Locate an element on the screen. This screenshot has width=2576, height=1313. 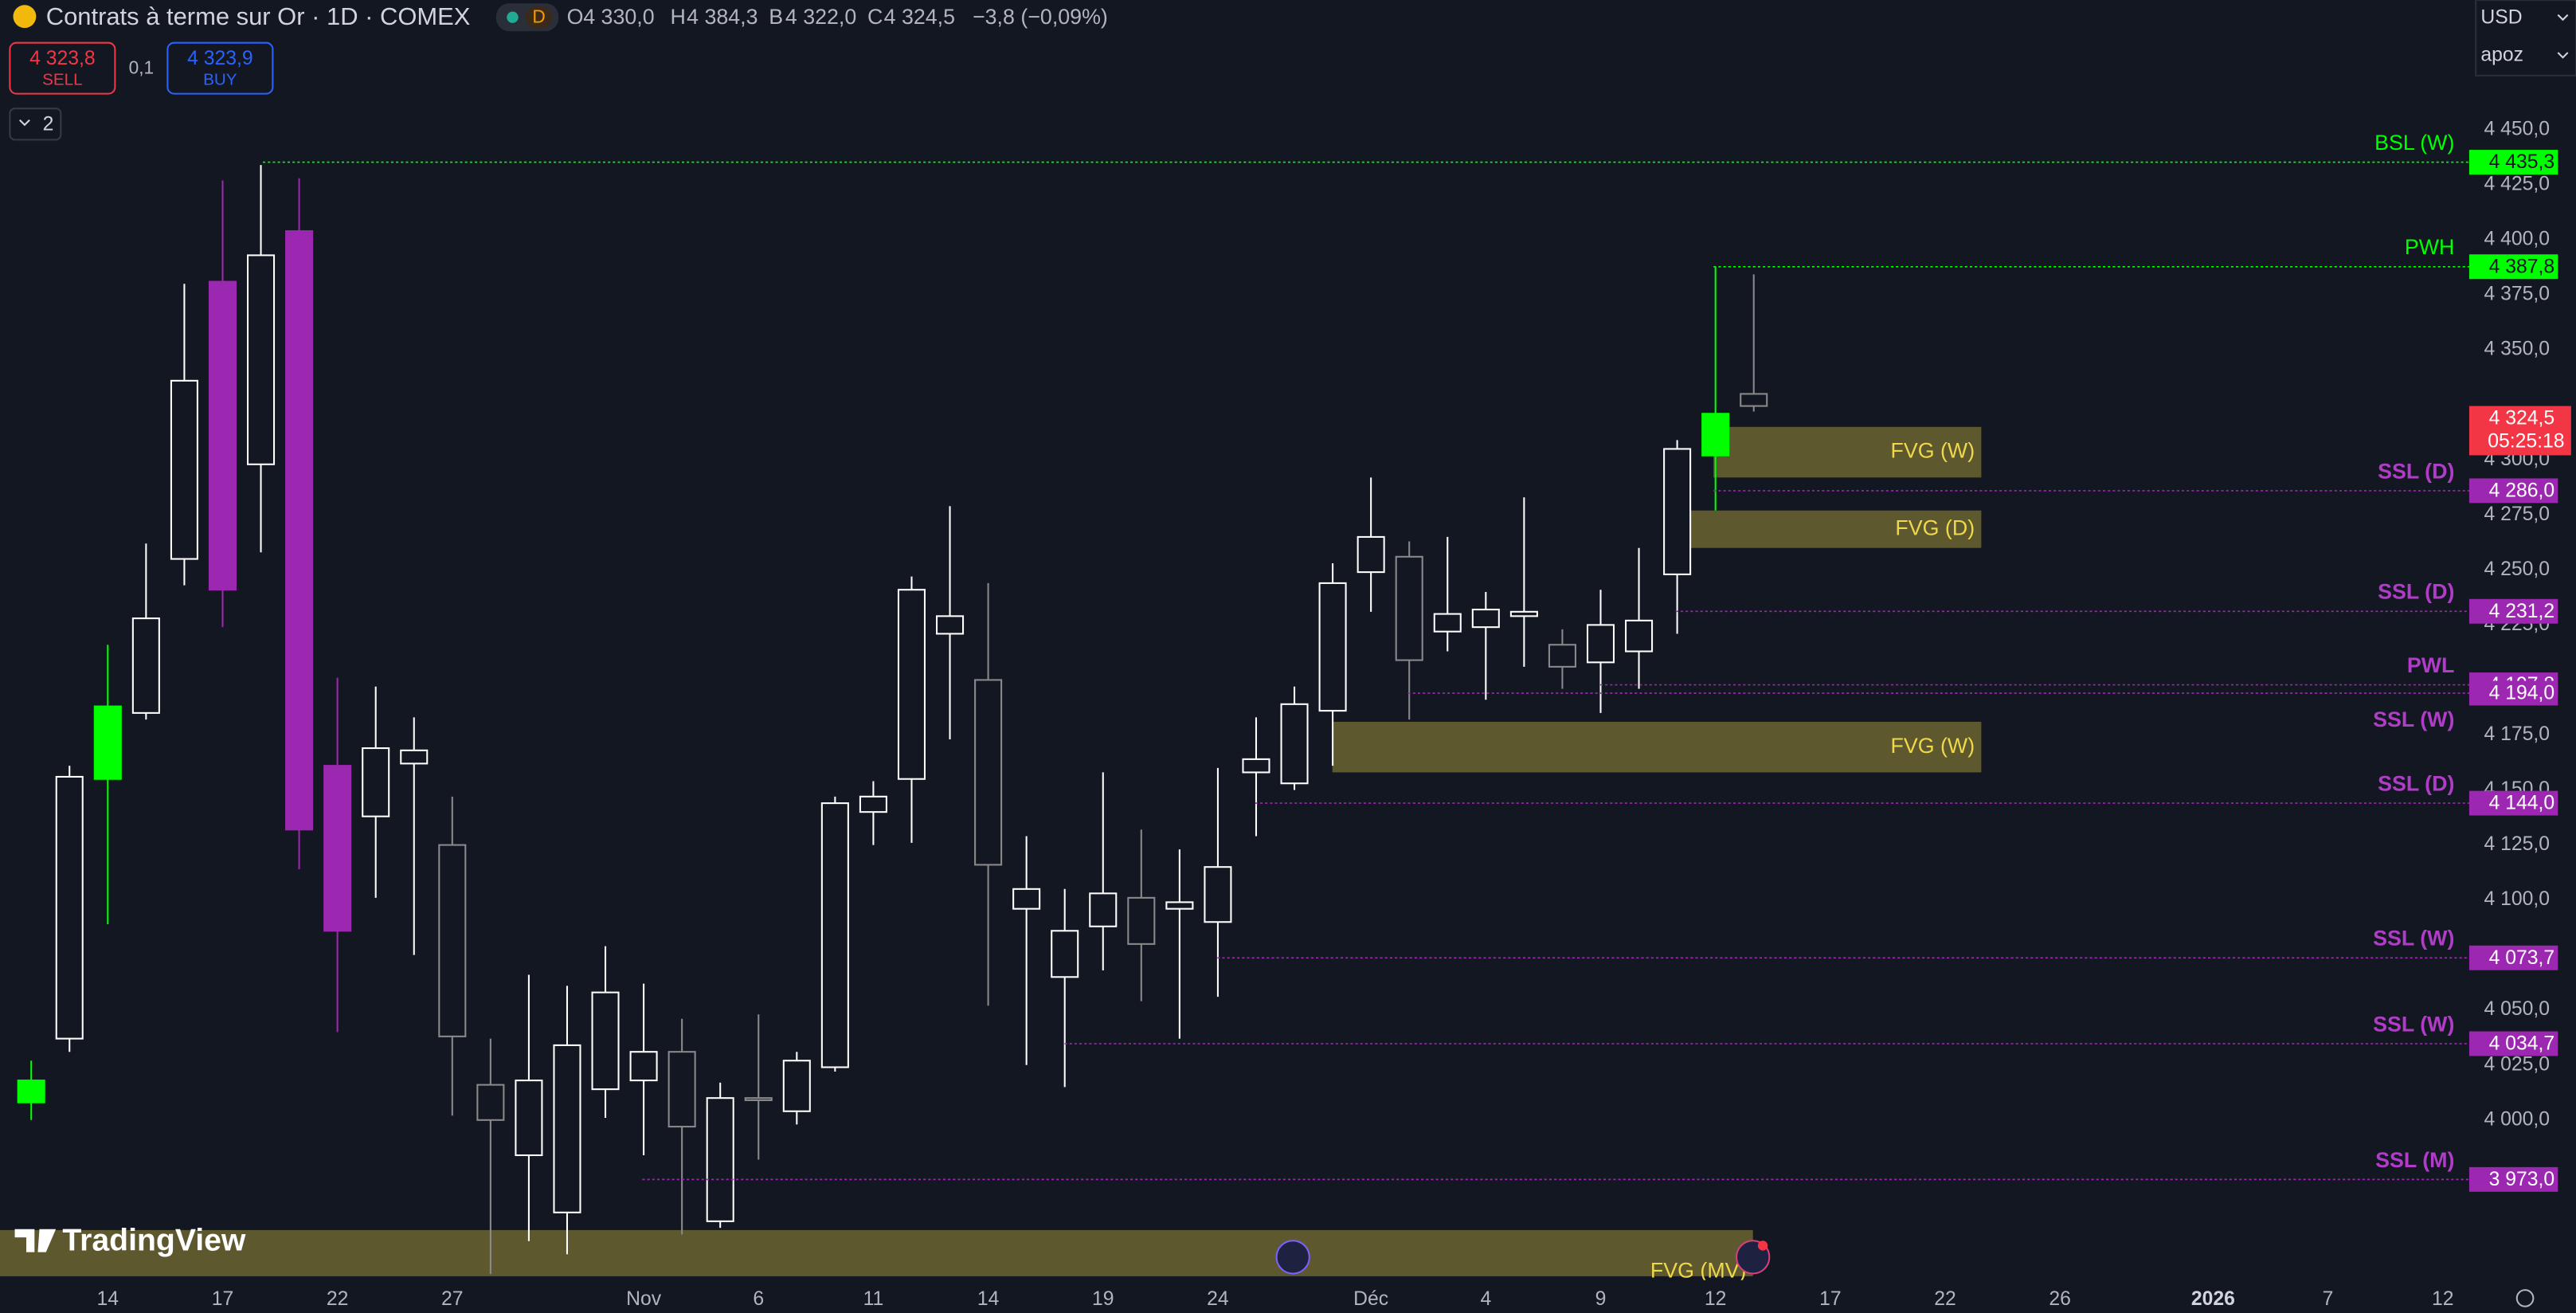
fvg-box is located at coordinates (1657, 747).